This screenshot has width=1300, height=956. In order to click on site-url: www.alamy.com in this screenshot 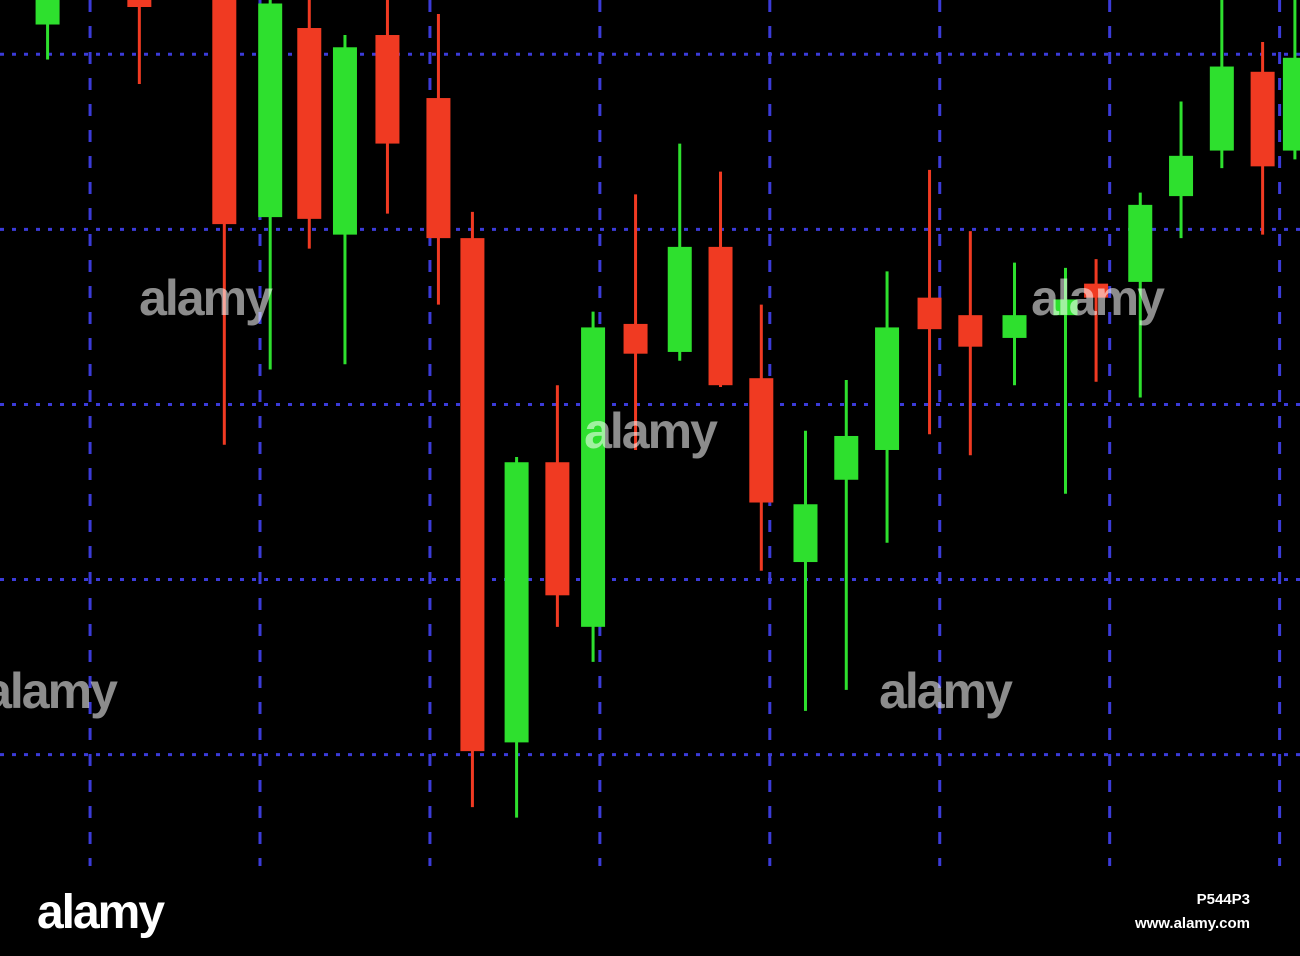, I will do `click(1192, 923)`.